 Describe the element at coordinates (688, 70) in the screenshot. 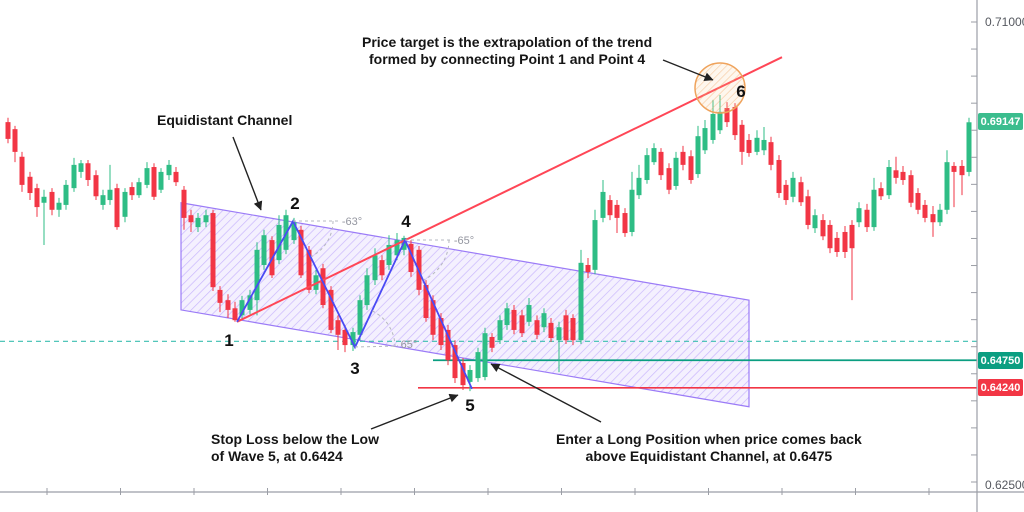

I see `price-target-arrow` at that location.